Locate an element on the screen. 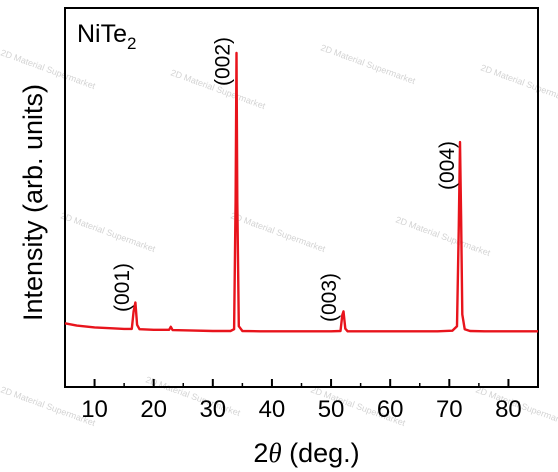 The width and height of the screenshot is (558, 472). peak-label: (003) is located at coordinates (329, 297).